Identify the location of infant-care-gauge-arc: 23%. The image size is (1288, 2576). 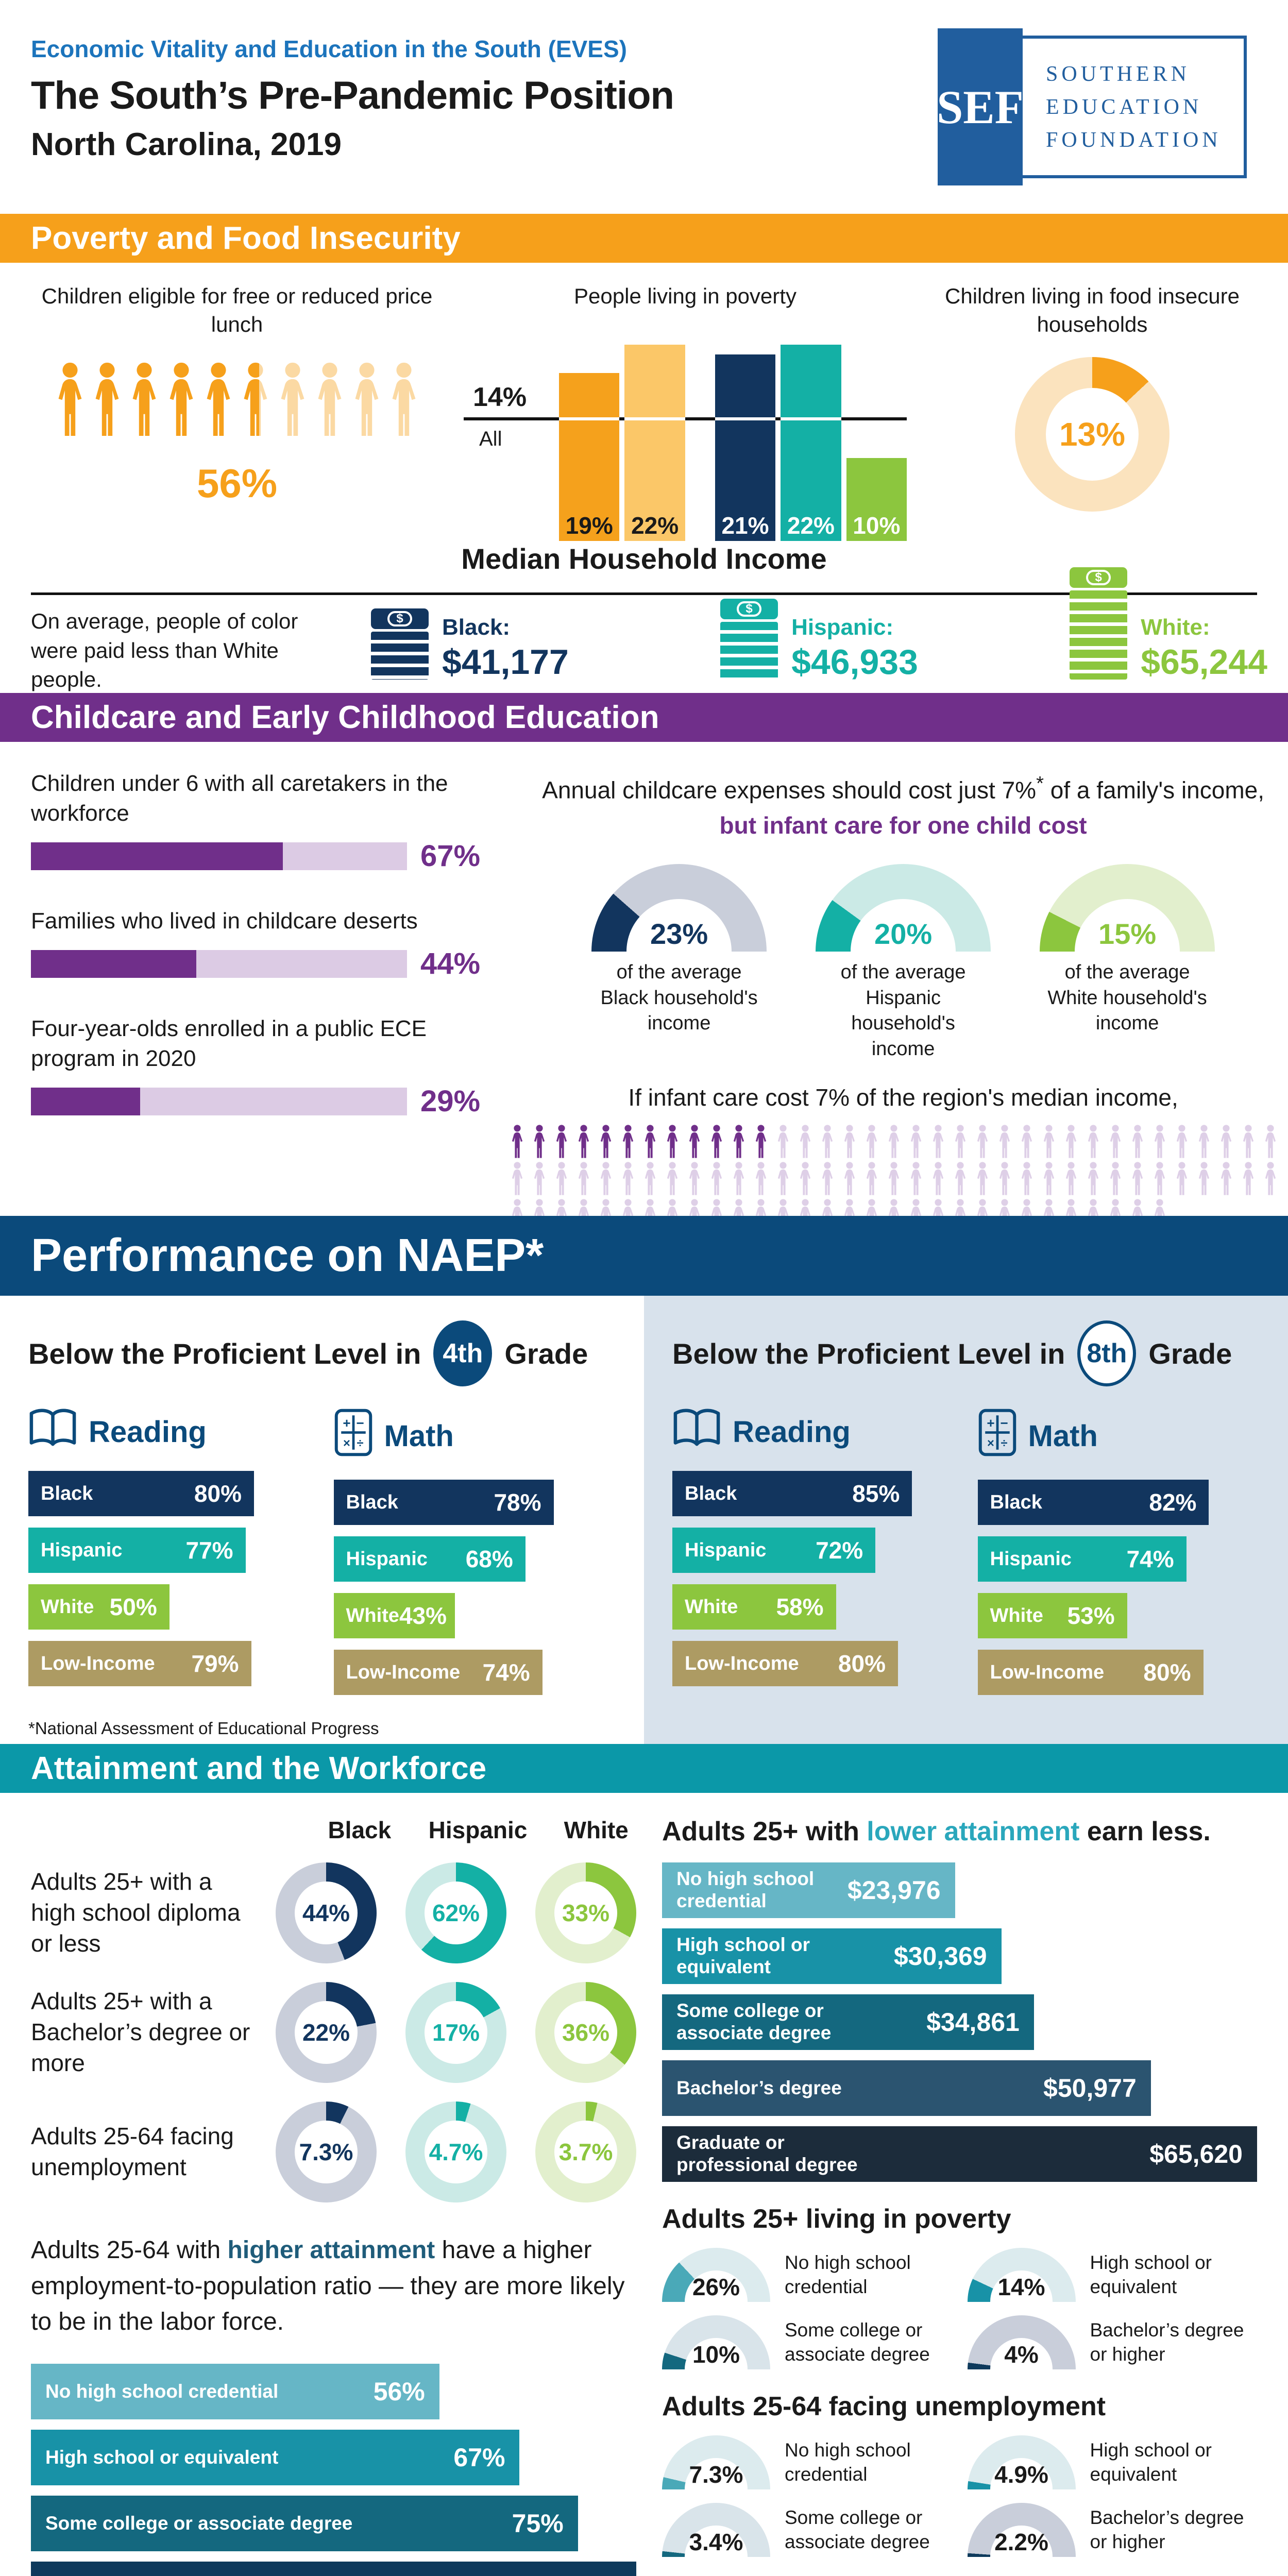
(679, 908).